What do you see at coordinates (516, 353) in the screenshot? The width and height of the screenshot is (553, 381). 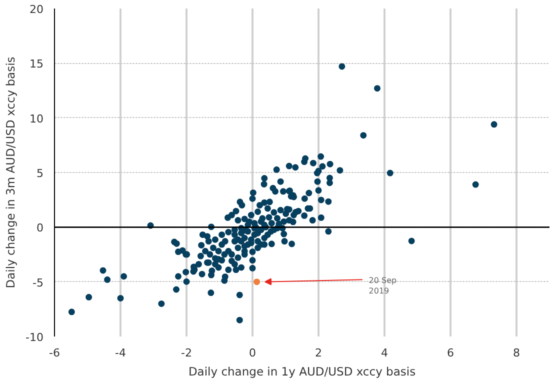 I see `x-tick-label: 8` at bounding box center [516, 353].